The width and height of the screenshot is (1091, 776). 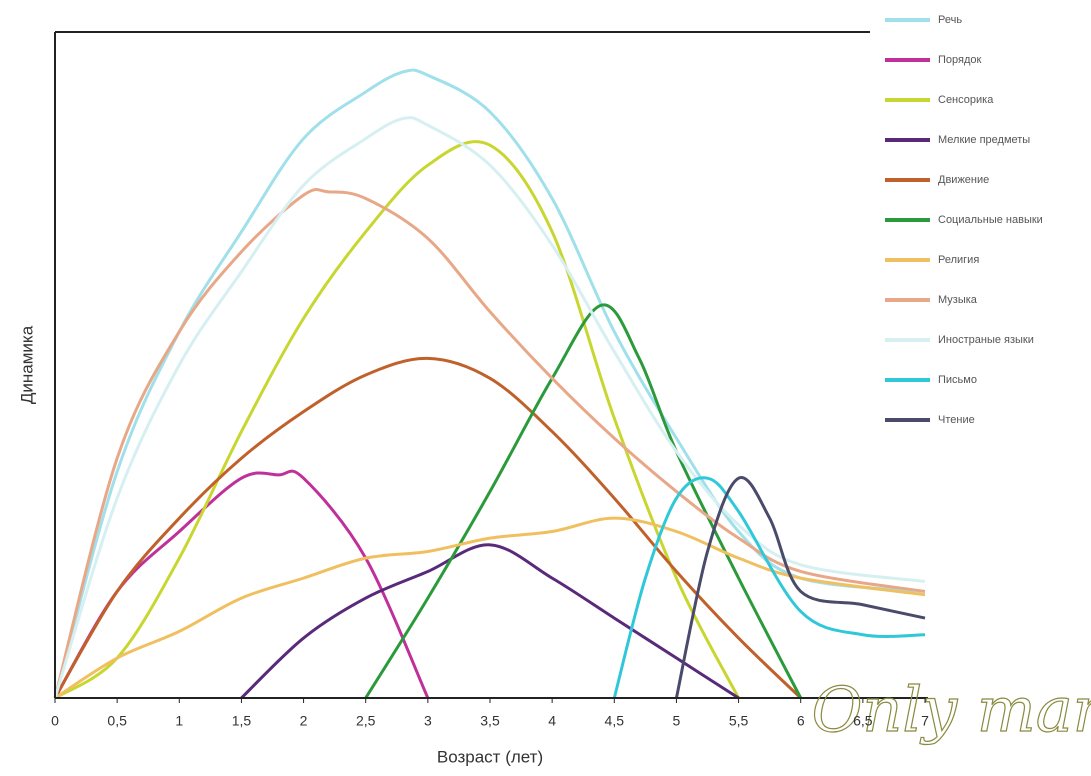 What do you see at coordinates (950, 20) in the screenshot?
I see `legend-label: Речь` at bounding box center [950, 20].